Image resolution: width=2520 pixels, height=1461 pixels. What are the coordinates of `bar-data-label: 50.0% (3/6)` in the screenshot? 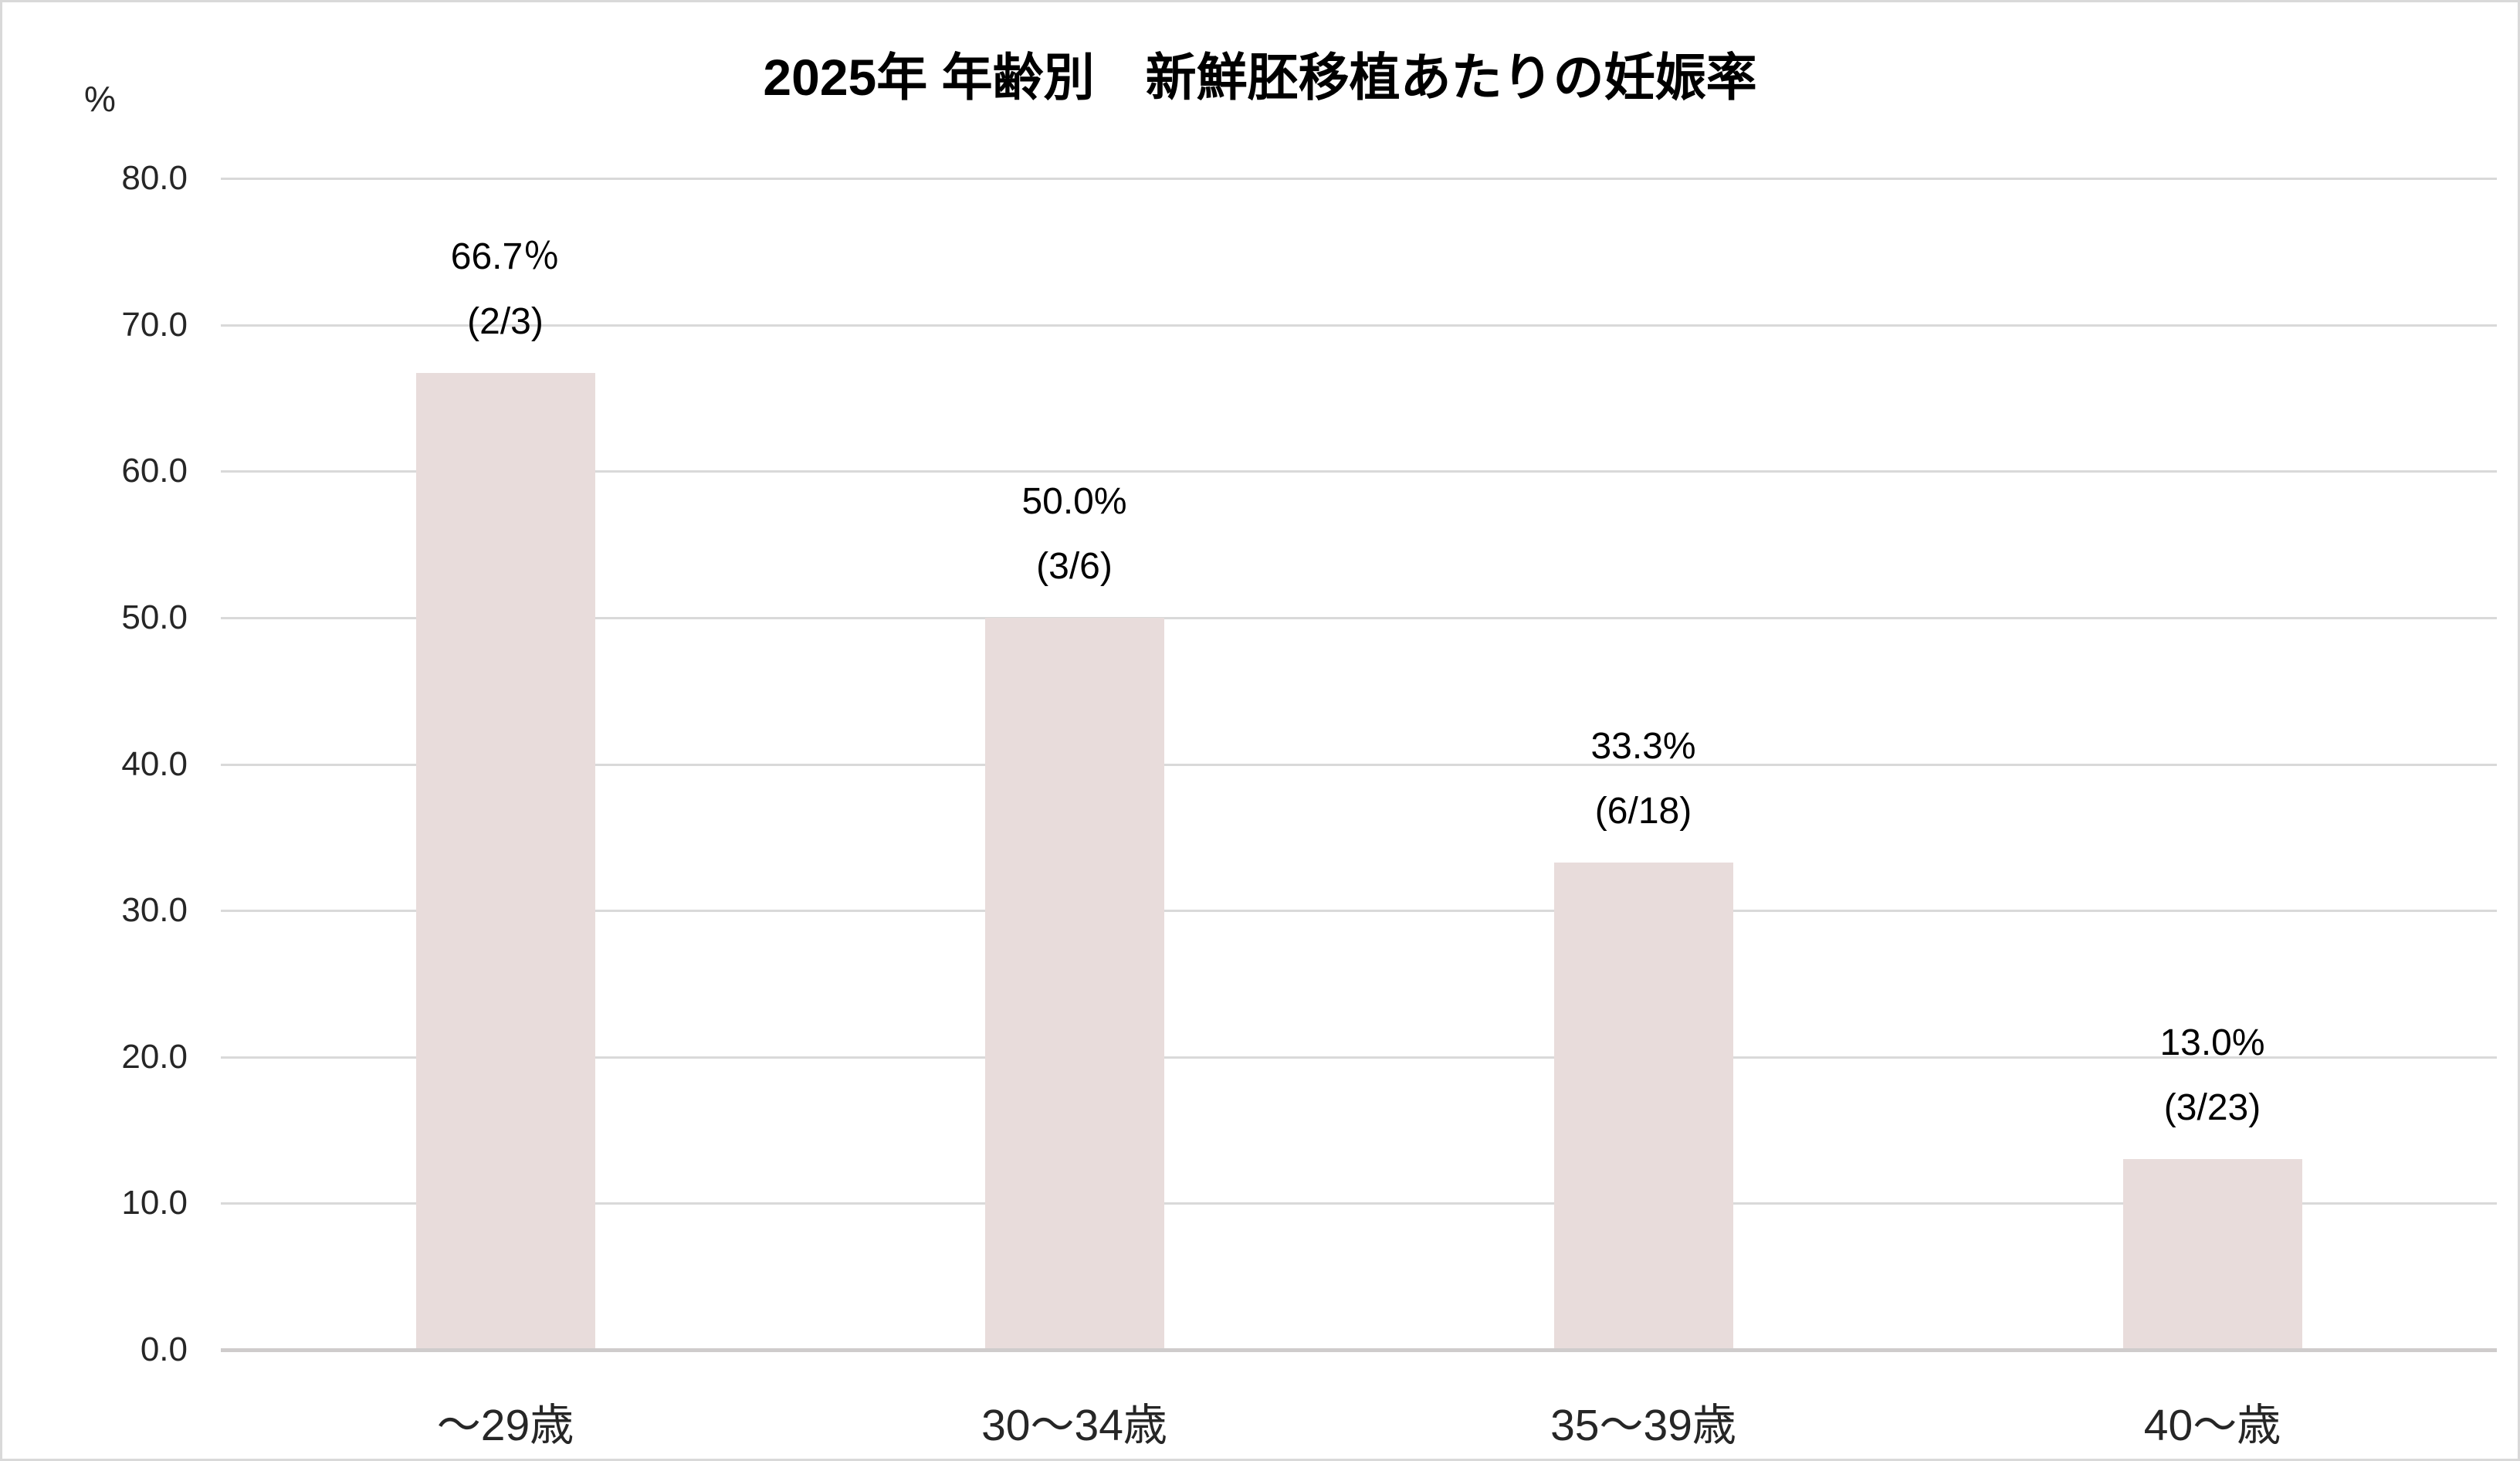 It's located at (1073, 534).